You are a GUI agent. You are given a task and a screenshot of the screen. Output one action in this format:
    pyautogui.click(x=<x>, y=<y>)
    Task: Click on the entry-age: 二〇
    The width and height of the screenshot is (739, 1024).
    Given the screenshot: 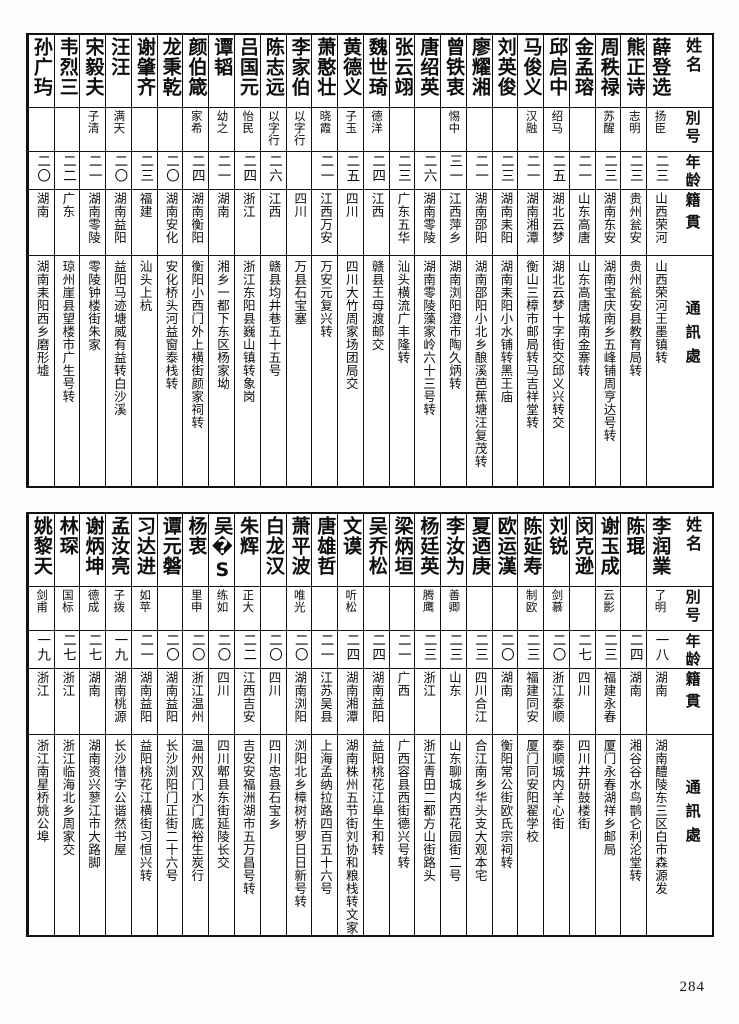 What is the action you would take?
    pyautogui.click(x=118, y=170)
    